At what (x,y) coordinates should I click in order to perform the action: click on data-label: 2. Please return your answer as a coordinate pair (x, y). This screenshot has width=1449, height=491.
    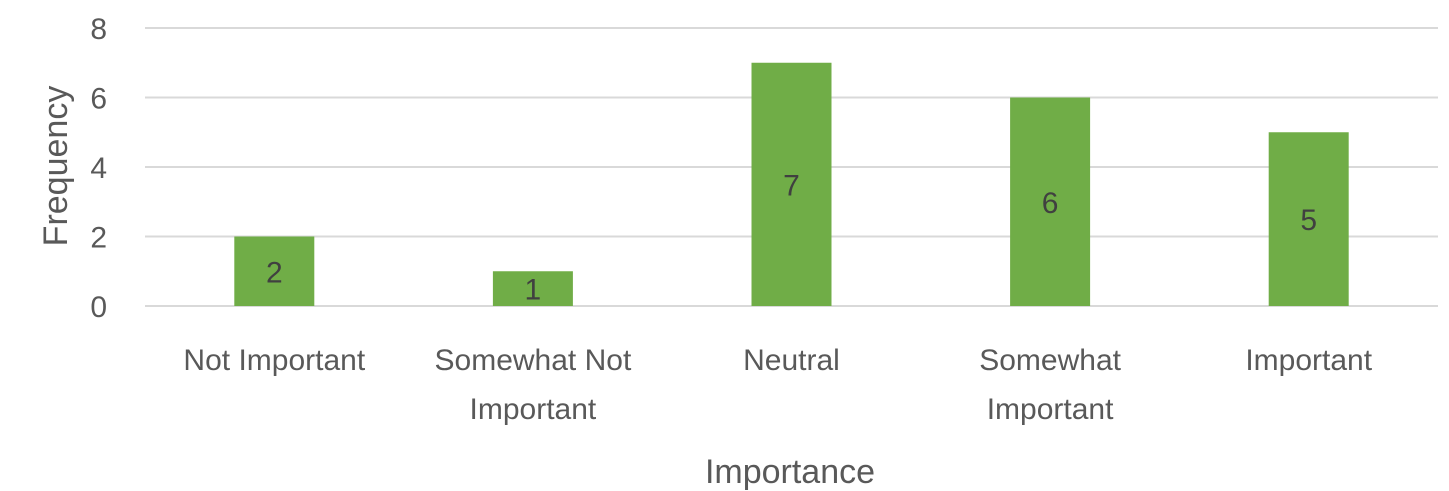
    Looking at the image, I should click on (274, 272).